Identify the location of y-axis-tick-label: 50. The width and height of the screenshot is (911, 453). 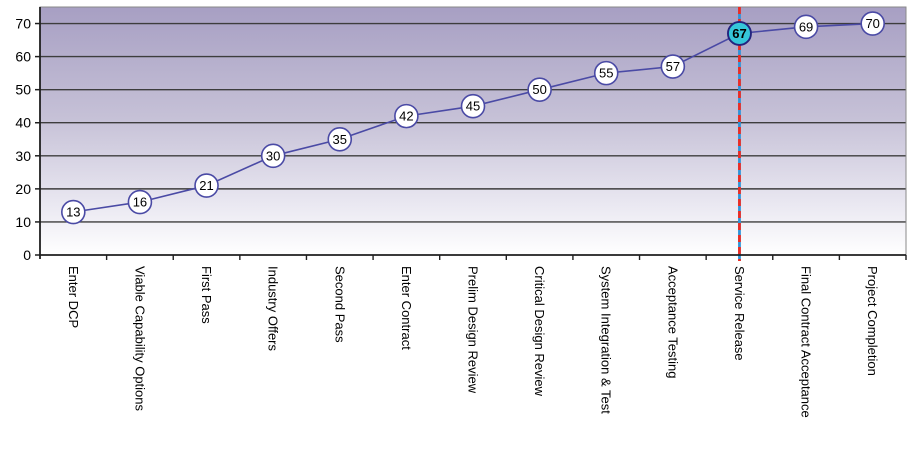
(23, 90).